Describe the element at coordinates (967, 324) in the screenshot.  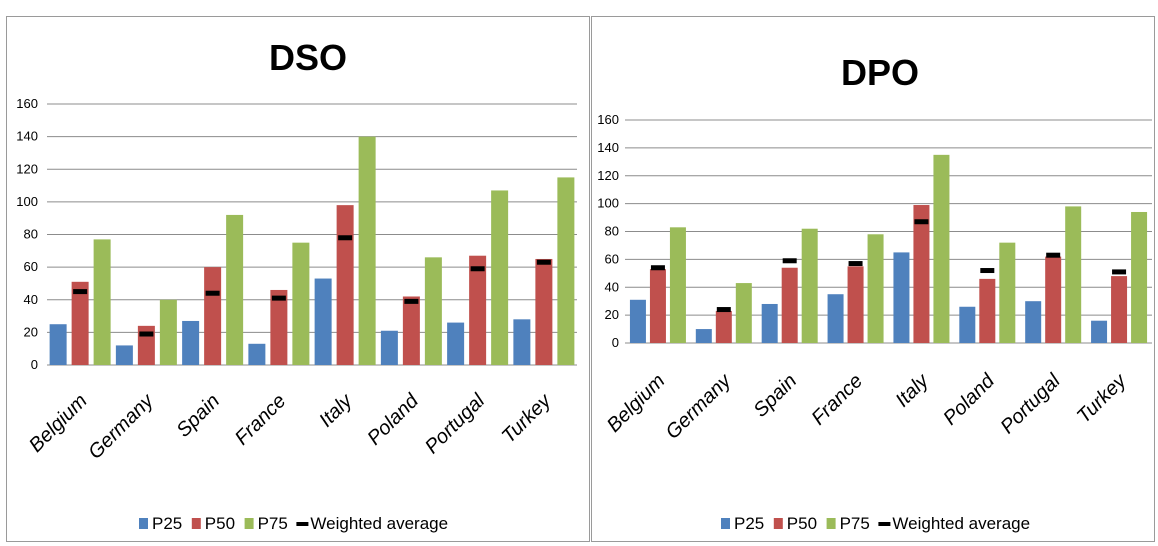
I see `dpo-bar-p25-poland` at that location.